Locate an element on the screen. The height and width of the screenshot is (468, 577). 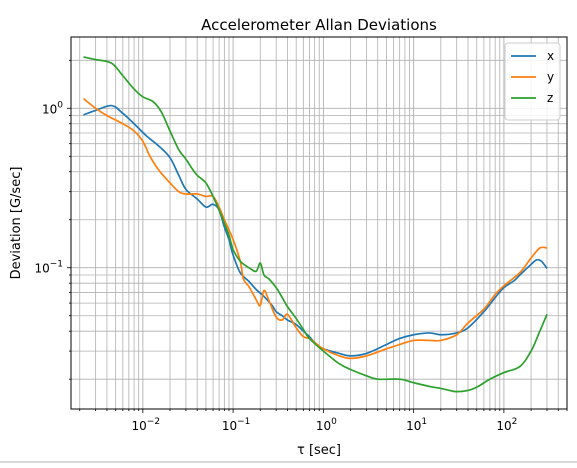
legend-box is located at coordinates (532, 81).